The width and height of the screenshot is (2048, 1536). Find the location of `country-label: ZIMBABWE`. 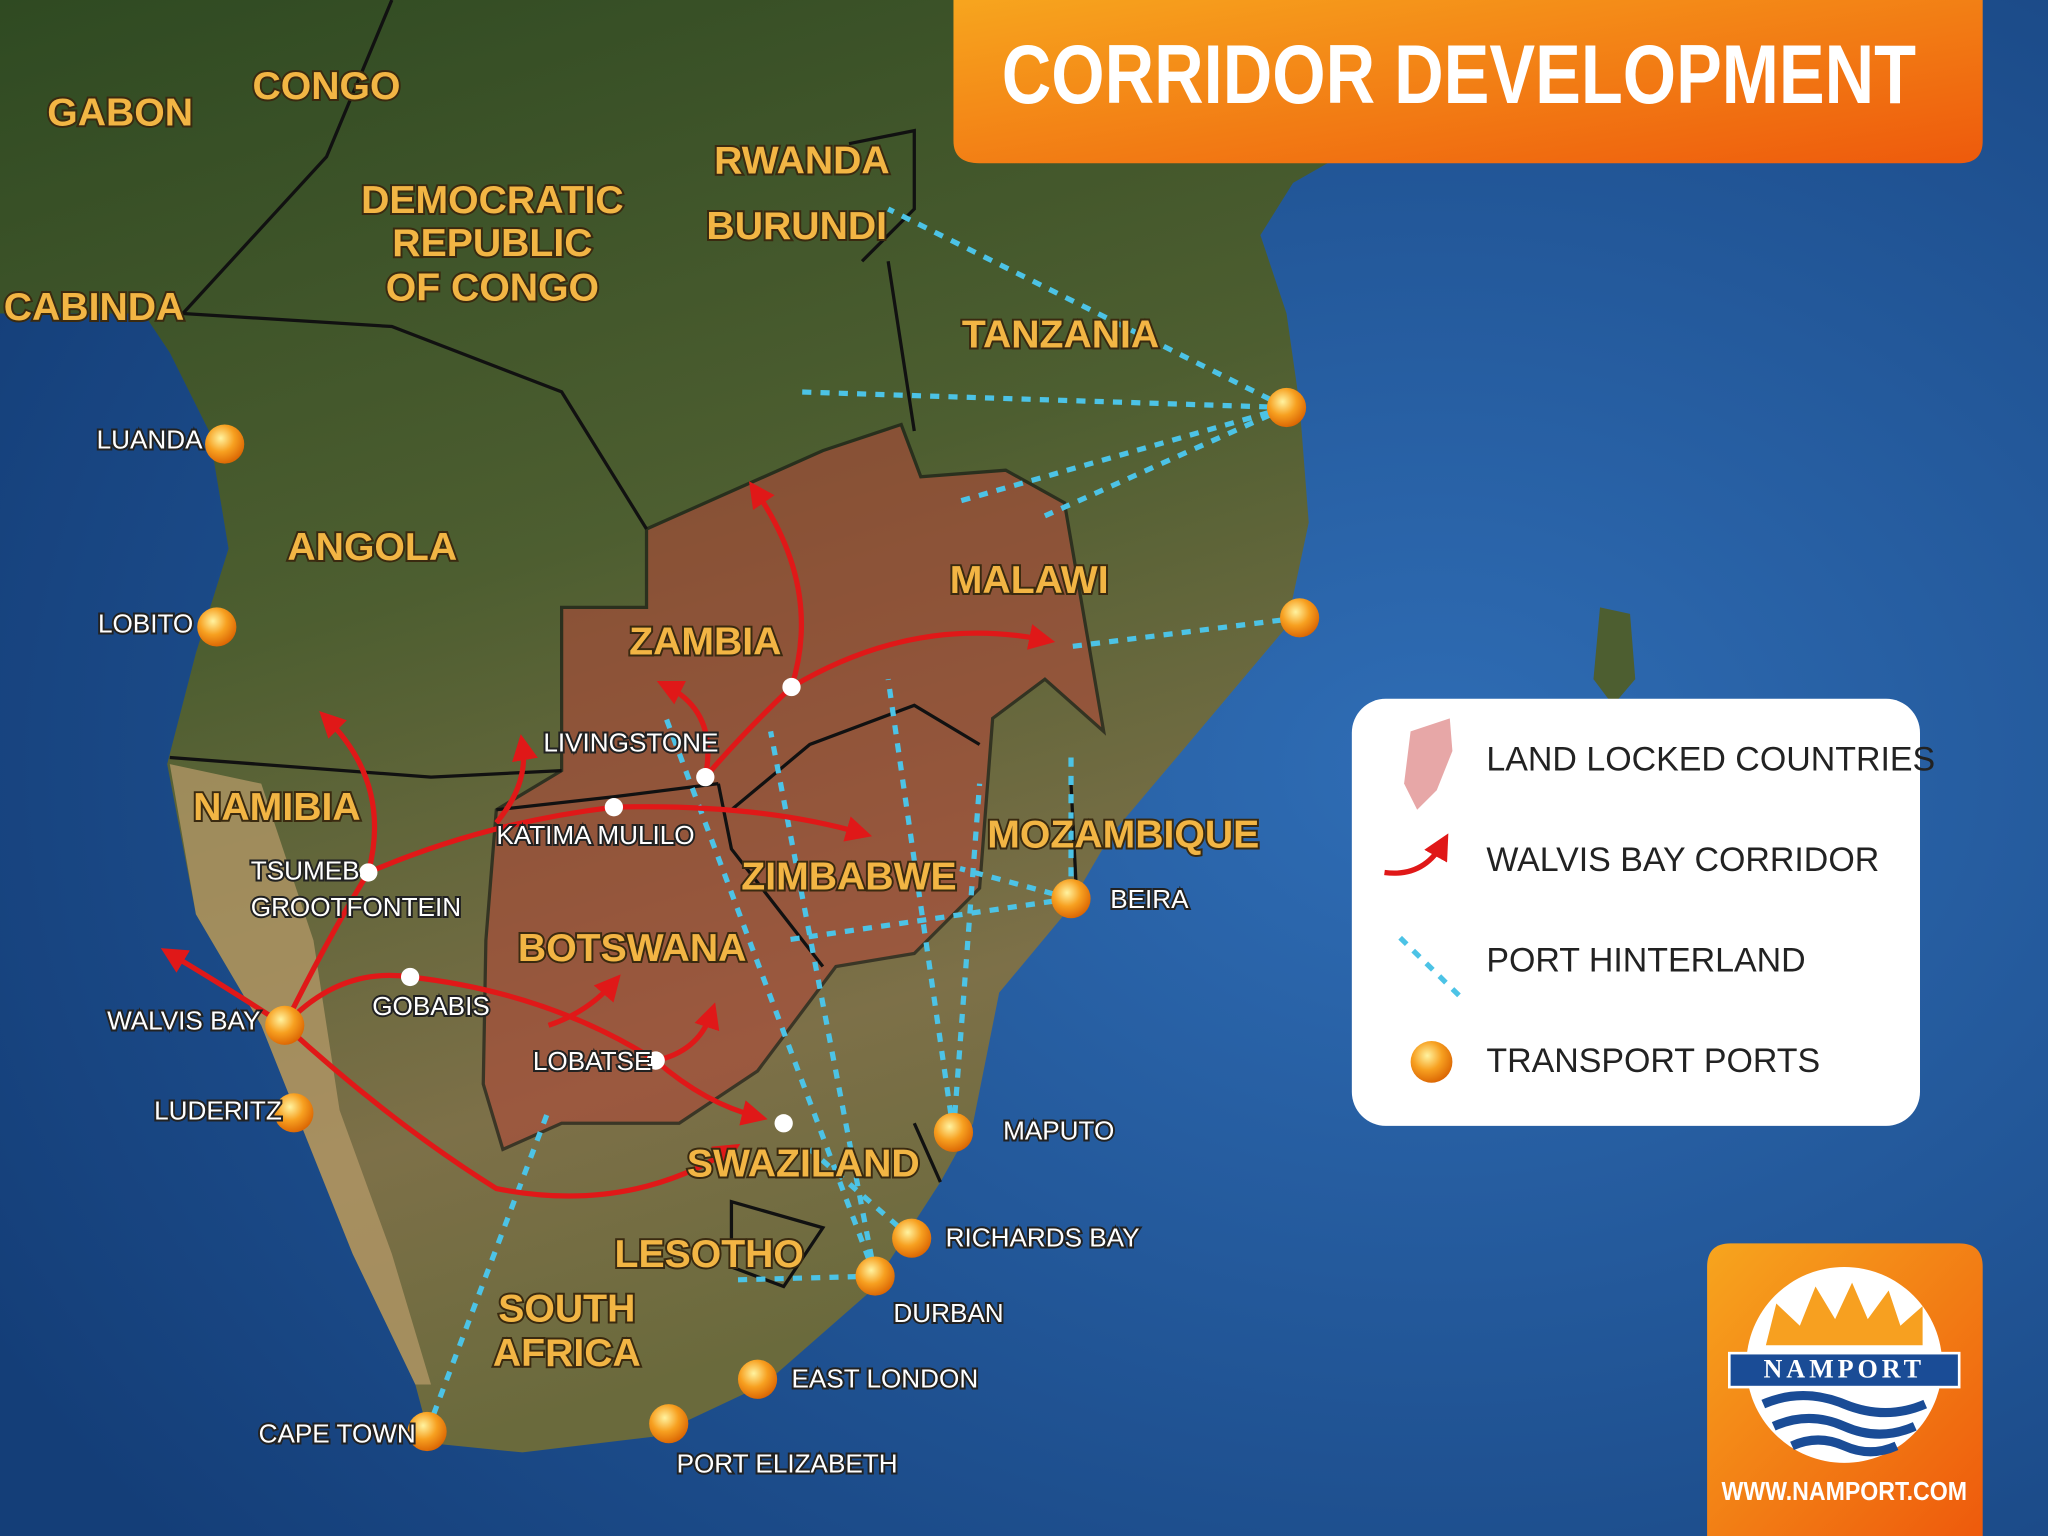

country-label: ZIMBABWE is located at coordinates (848, 876).